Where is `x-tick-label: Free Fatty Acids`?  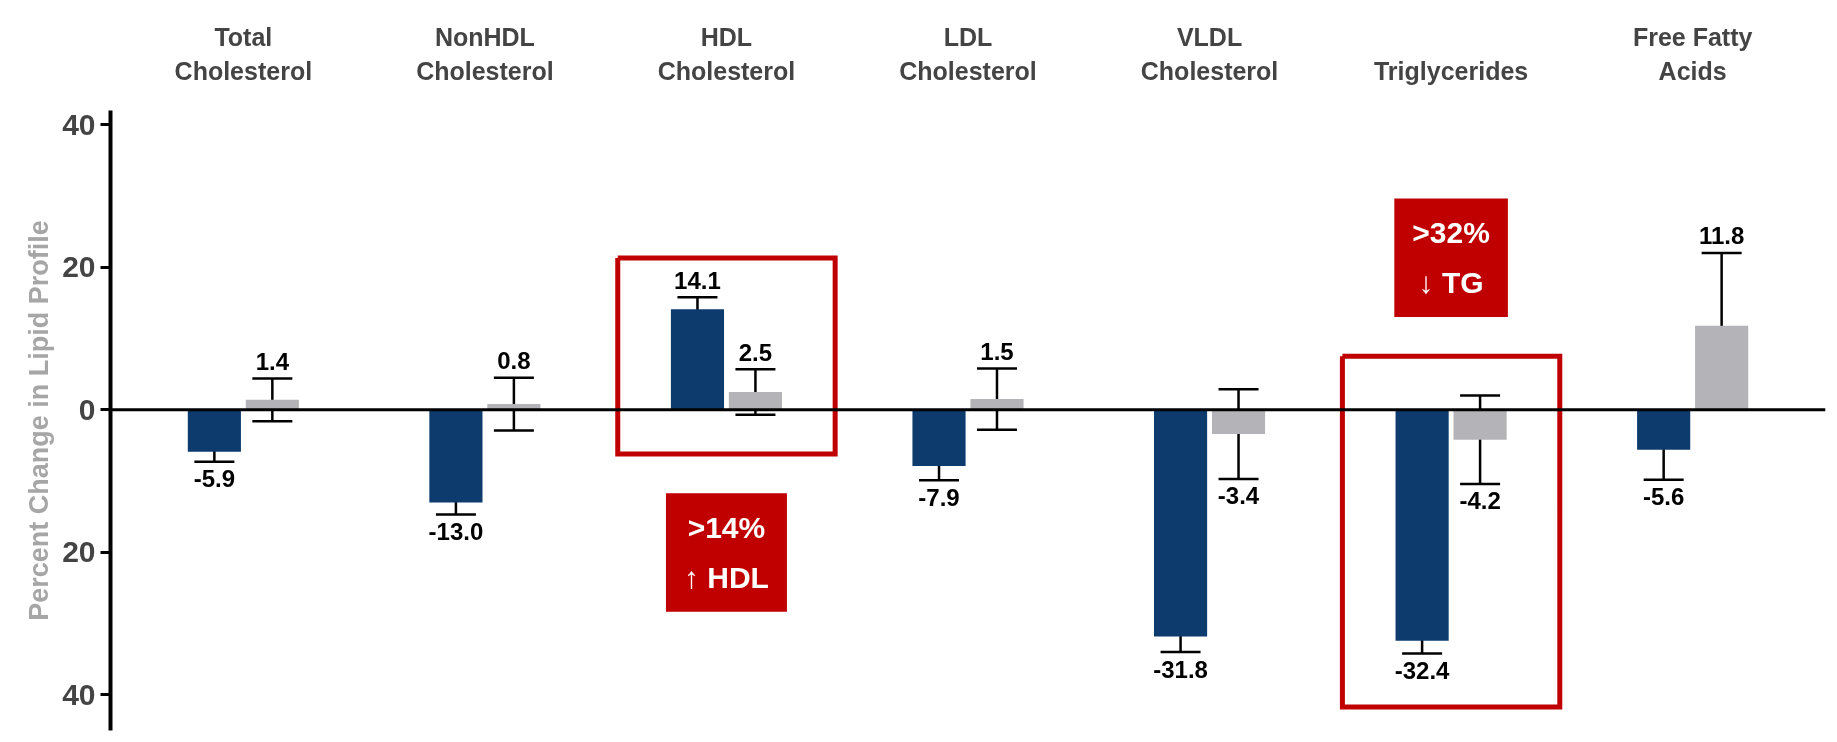 x-tick-label: Free Fatty Acids is located at coordinates (1692, 53).